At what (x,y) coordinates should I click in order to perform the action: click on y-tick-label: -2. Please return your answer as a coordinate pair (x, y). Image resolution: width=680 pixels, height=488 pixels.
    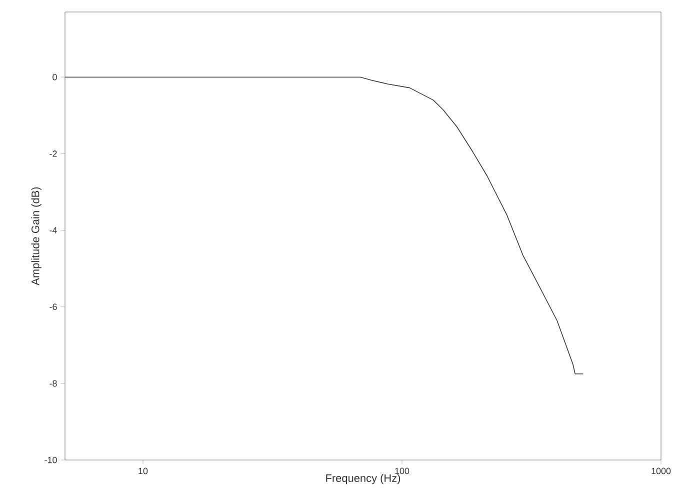
    Looking at the image, I should click on (53, 153).